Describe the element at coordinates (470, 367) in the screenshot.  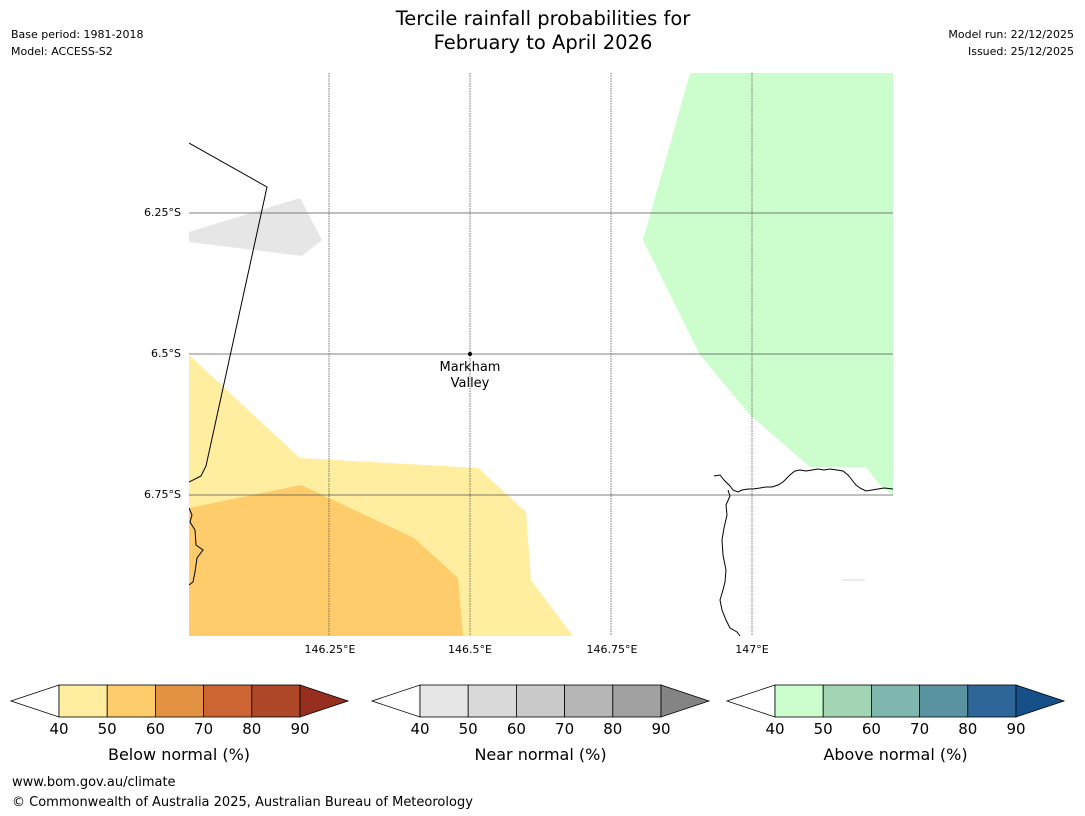
I see `place-name-line1: Markham` at that location.